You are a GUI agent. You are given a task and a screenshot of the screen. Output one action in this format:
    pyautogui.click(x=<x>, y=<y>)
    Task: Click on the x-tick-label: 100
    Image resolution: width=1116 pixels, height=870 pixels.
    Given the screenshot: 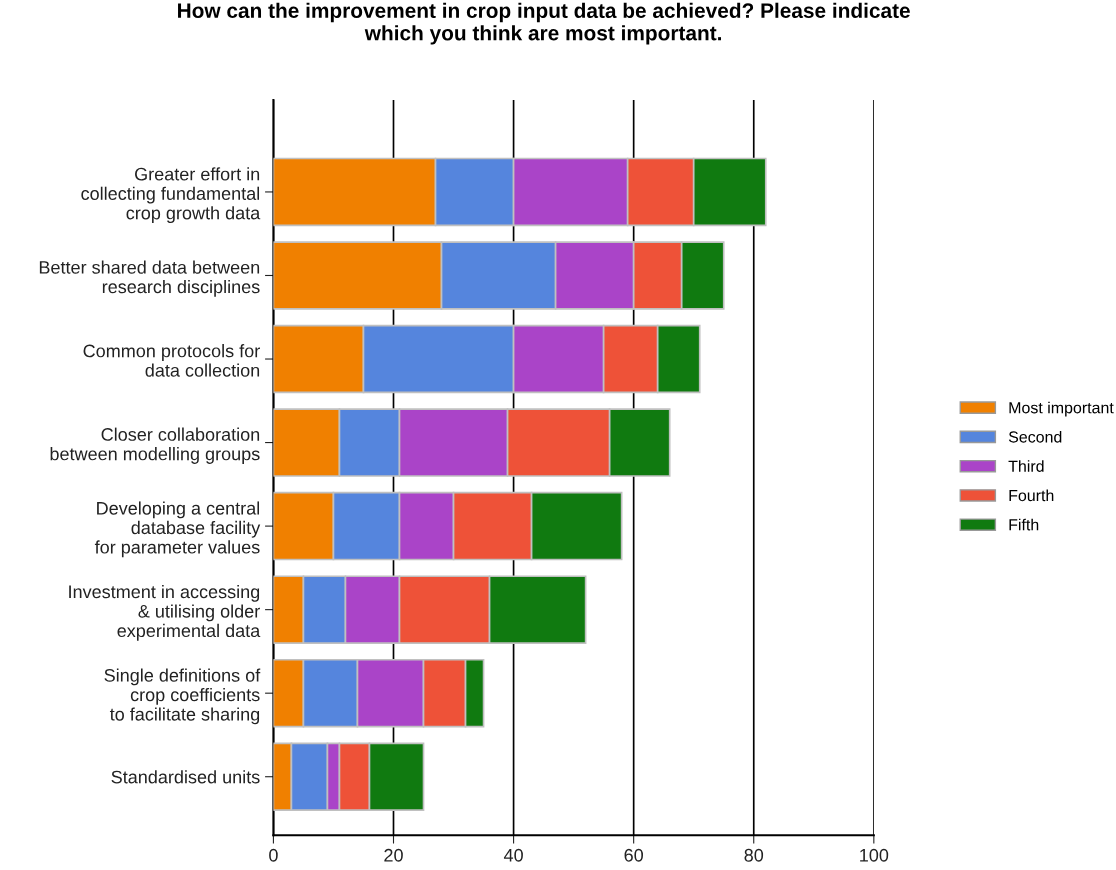 What is the action you would take?
    pyautogui.click(x=874, y=855)
    